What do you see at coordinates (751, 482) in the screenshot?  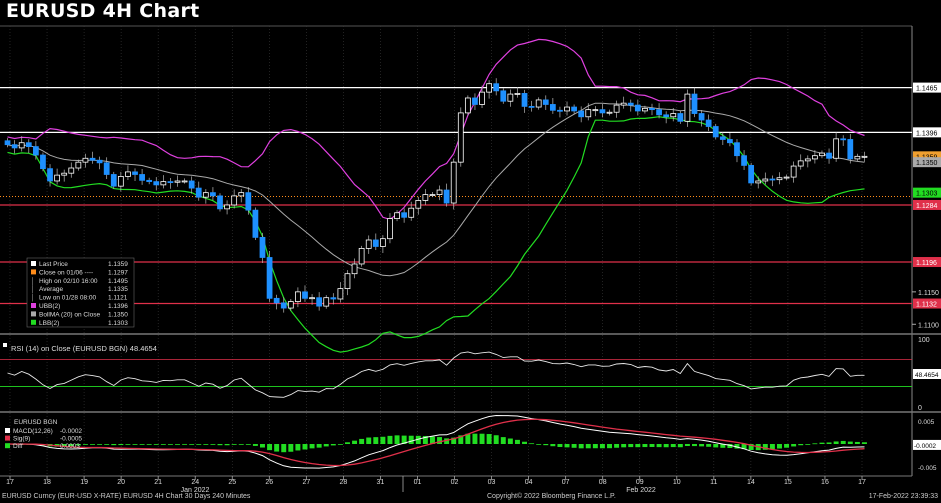 I see `date-tick-label: 14` at bounding box center [751, 482].